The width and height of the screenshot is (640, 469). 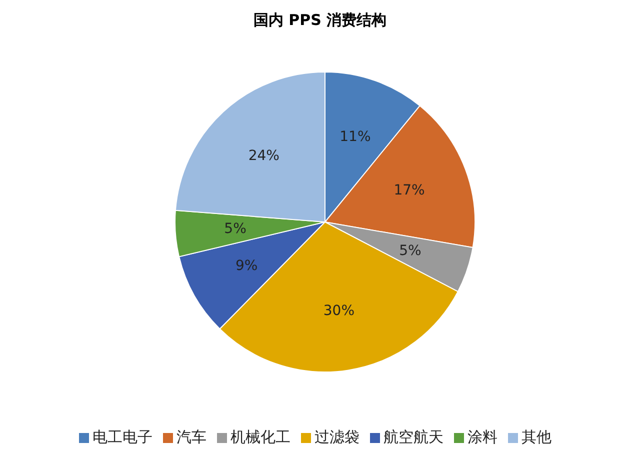 What do you see at coordinates (414, 437) in the screenshot?
I see `legend-label: 航空航天` at bounding box center [414, 437].